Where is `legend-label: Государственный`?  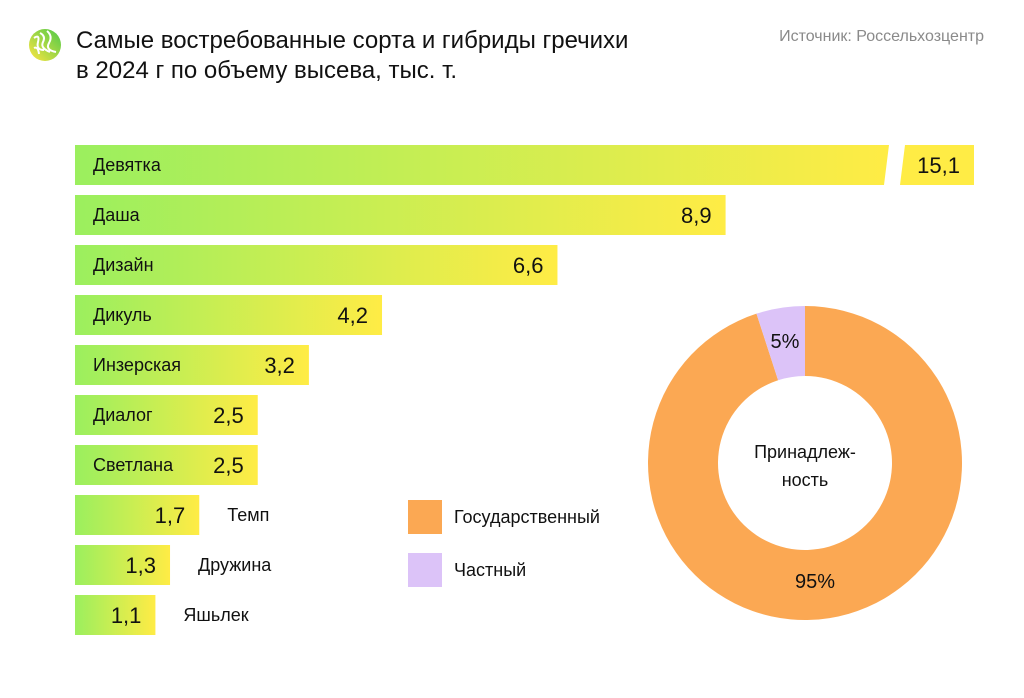 legend-label: Государственный is located at coordinates (527, 516).